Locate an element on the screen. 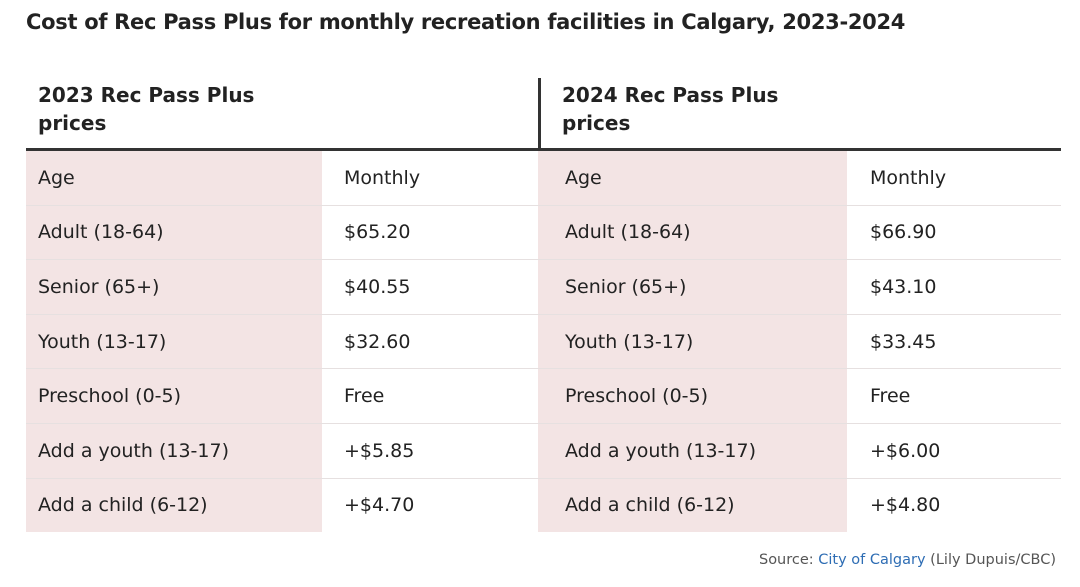 Image resolution: width=1080 pixels, height=587 pixels. table-row: Add a child (6-12) +$4.80 is located at coordinates (799, 505).